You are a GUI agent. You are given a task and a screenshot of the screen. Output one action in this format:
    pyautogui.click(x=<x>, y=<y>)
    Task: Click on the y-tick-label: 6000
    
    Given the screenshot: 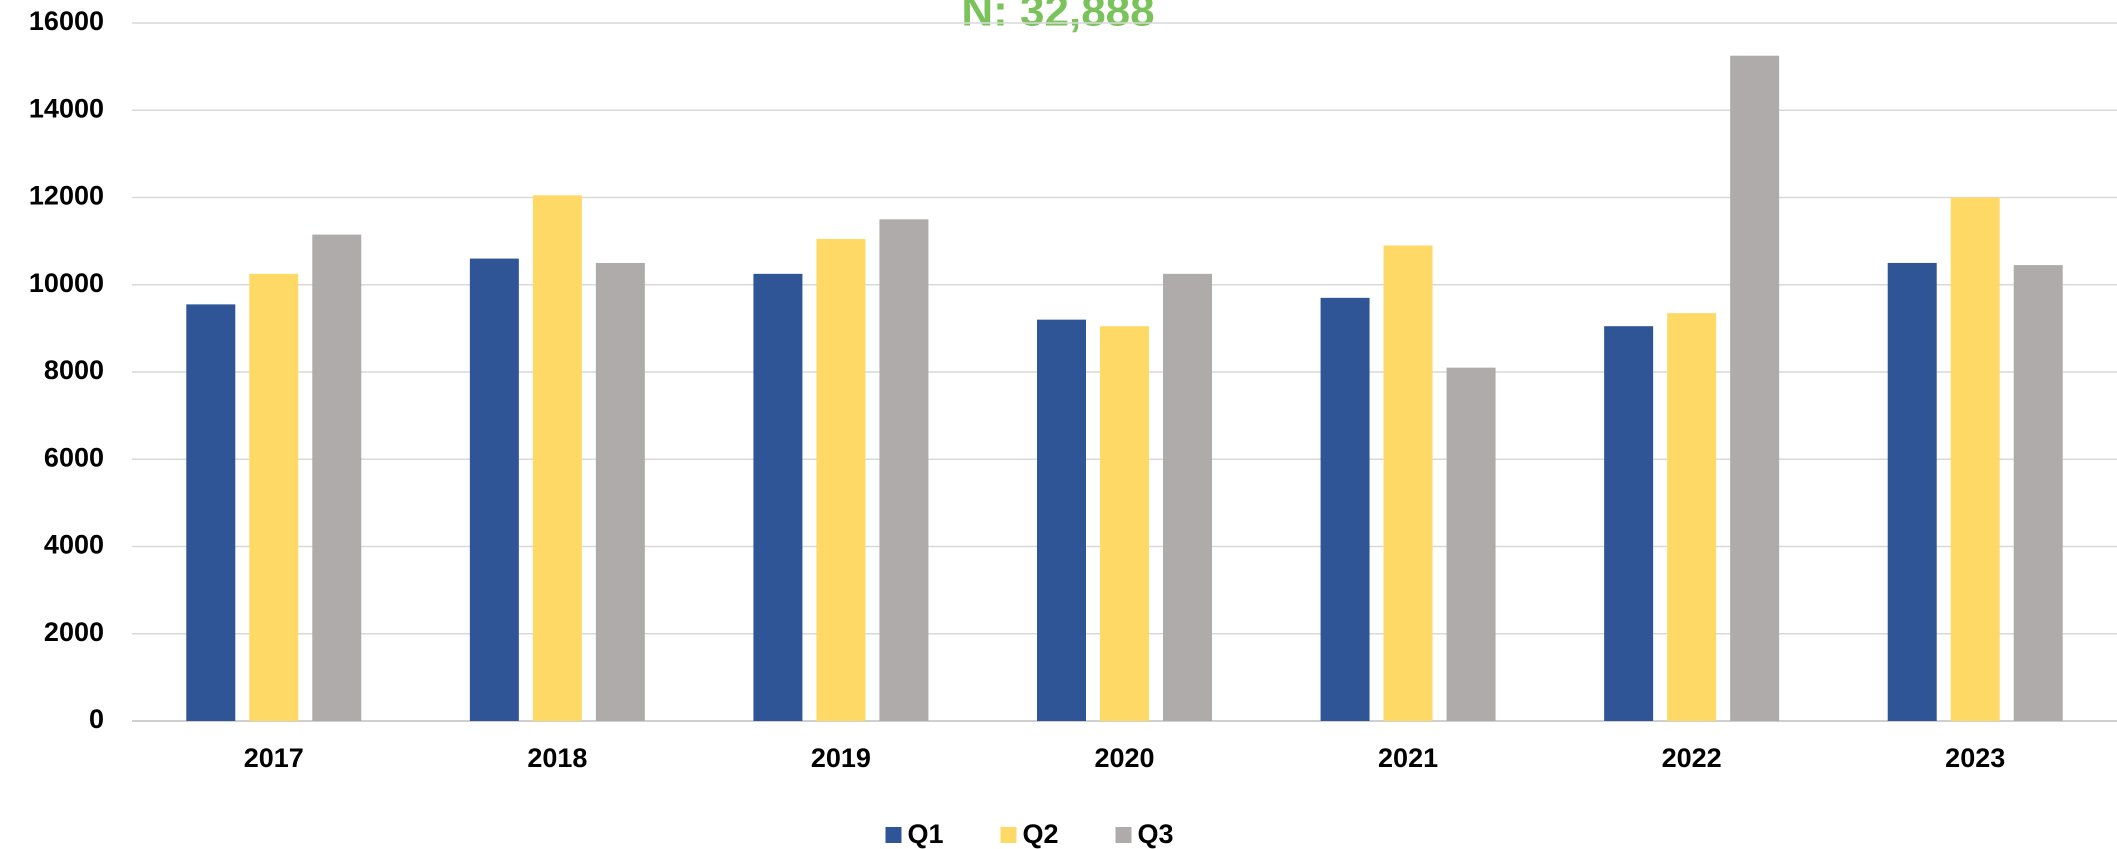 What is the action you would take?
    pyautogui.click(x=74, y=457)
    